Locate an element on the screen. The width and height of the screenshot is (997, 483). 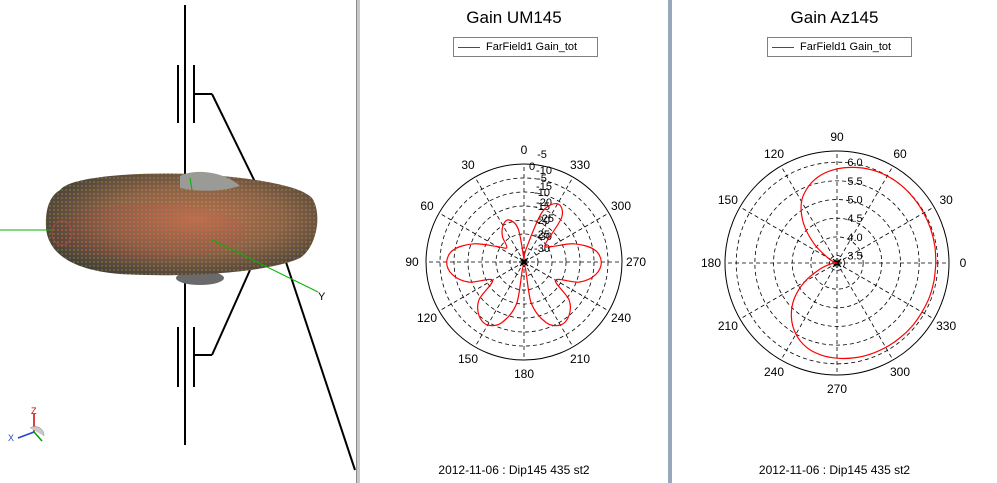
radial-tick-label: 5.5 is located at coordinates (854, 182).